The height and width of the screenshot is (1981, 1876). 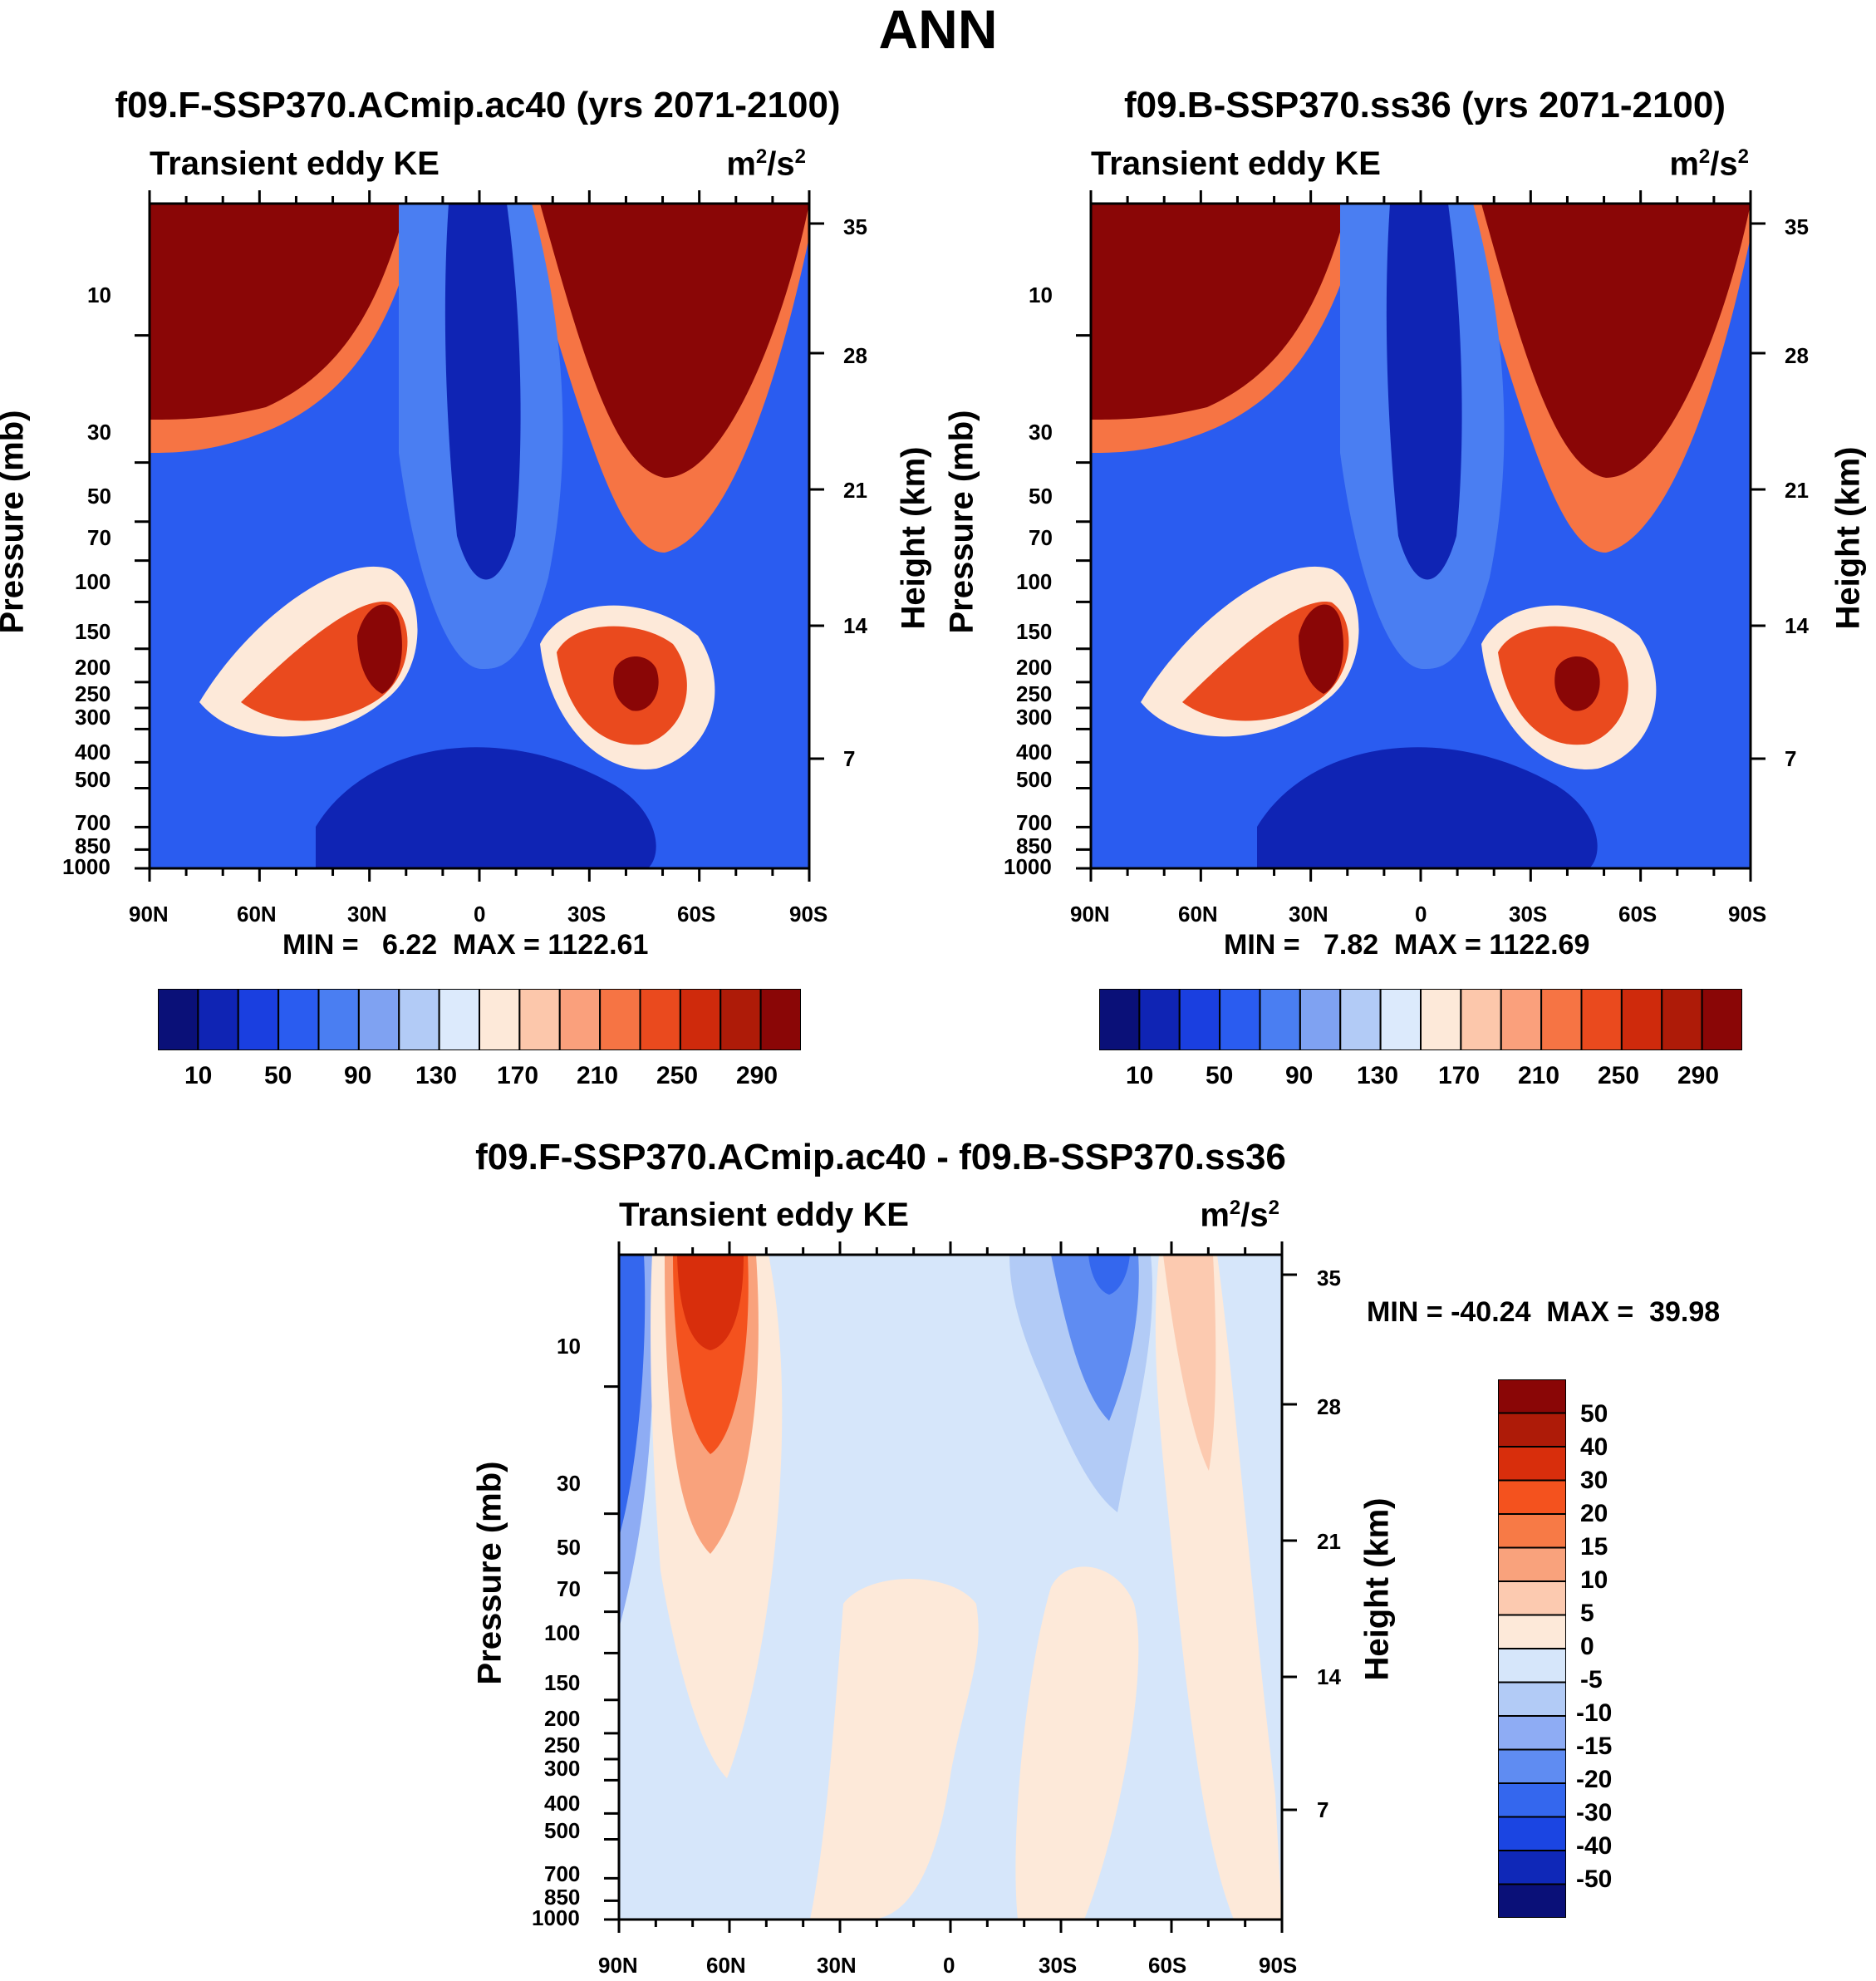 What do you see at coordinates (1791, 758) in the screenshot?
I see `panel2-yrtick-4: 7` at bounding box center [1791, 758].